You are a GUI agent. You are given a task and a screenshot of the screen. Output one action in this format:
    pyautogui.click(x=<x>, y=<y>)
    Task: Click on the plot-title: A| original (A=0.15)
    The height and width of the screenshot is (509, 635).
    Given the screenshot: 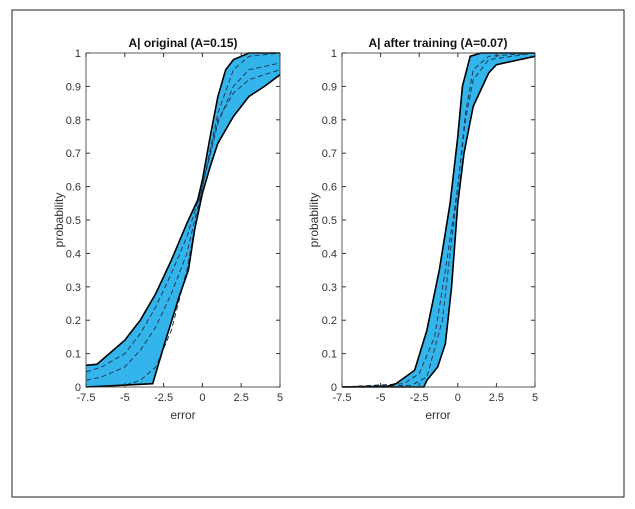 What is the action you would take?
    pyautogui.click(x=182, y=43)
    